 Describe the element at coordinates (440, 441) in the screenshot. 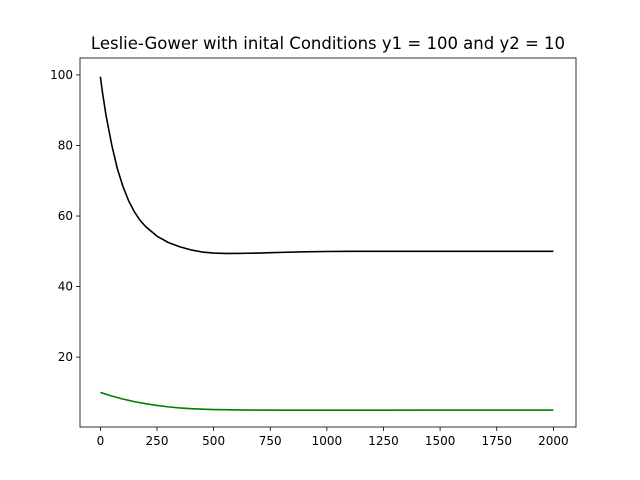

I see `x-tick-label: 1500` at that location.